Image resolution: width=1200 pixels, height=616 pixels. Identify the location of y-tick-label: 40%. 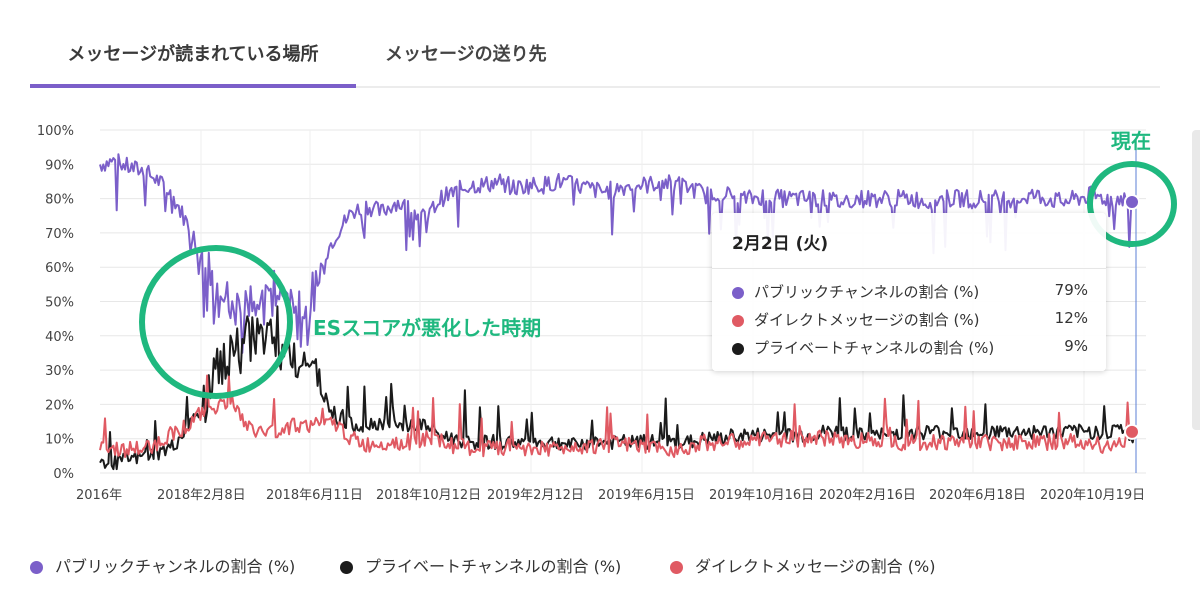
(59, 337).